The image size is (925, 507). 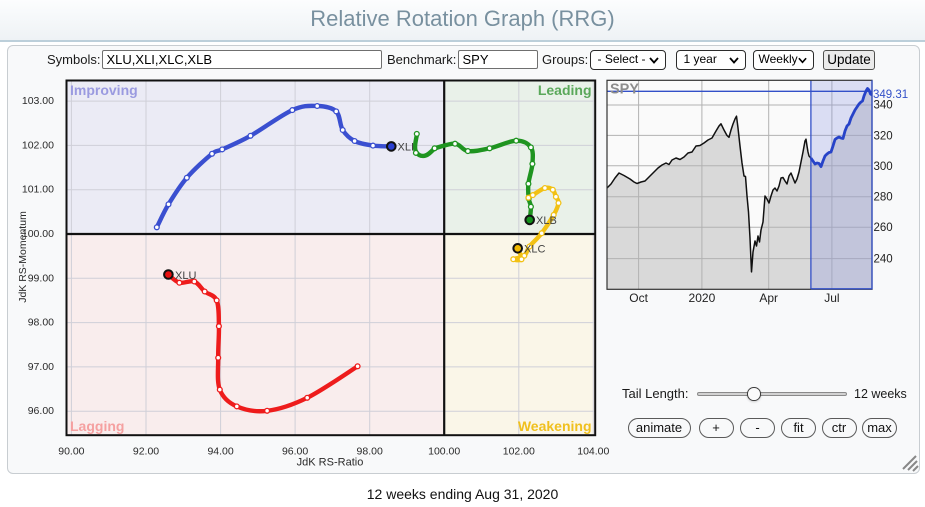 I want to click on svg-text: JdK RS-Ratio, so click(x=330, y=463).